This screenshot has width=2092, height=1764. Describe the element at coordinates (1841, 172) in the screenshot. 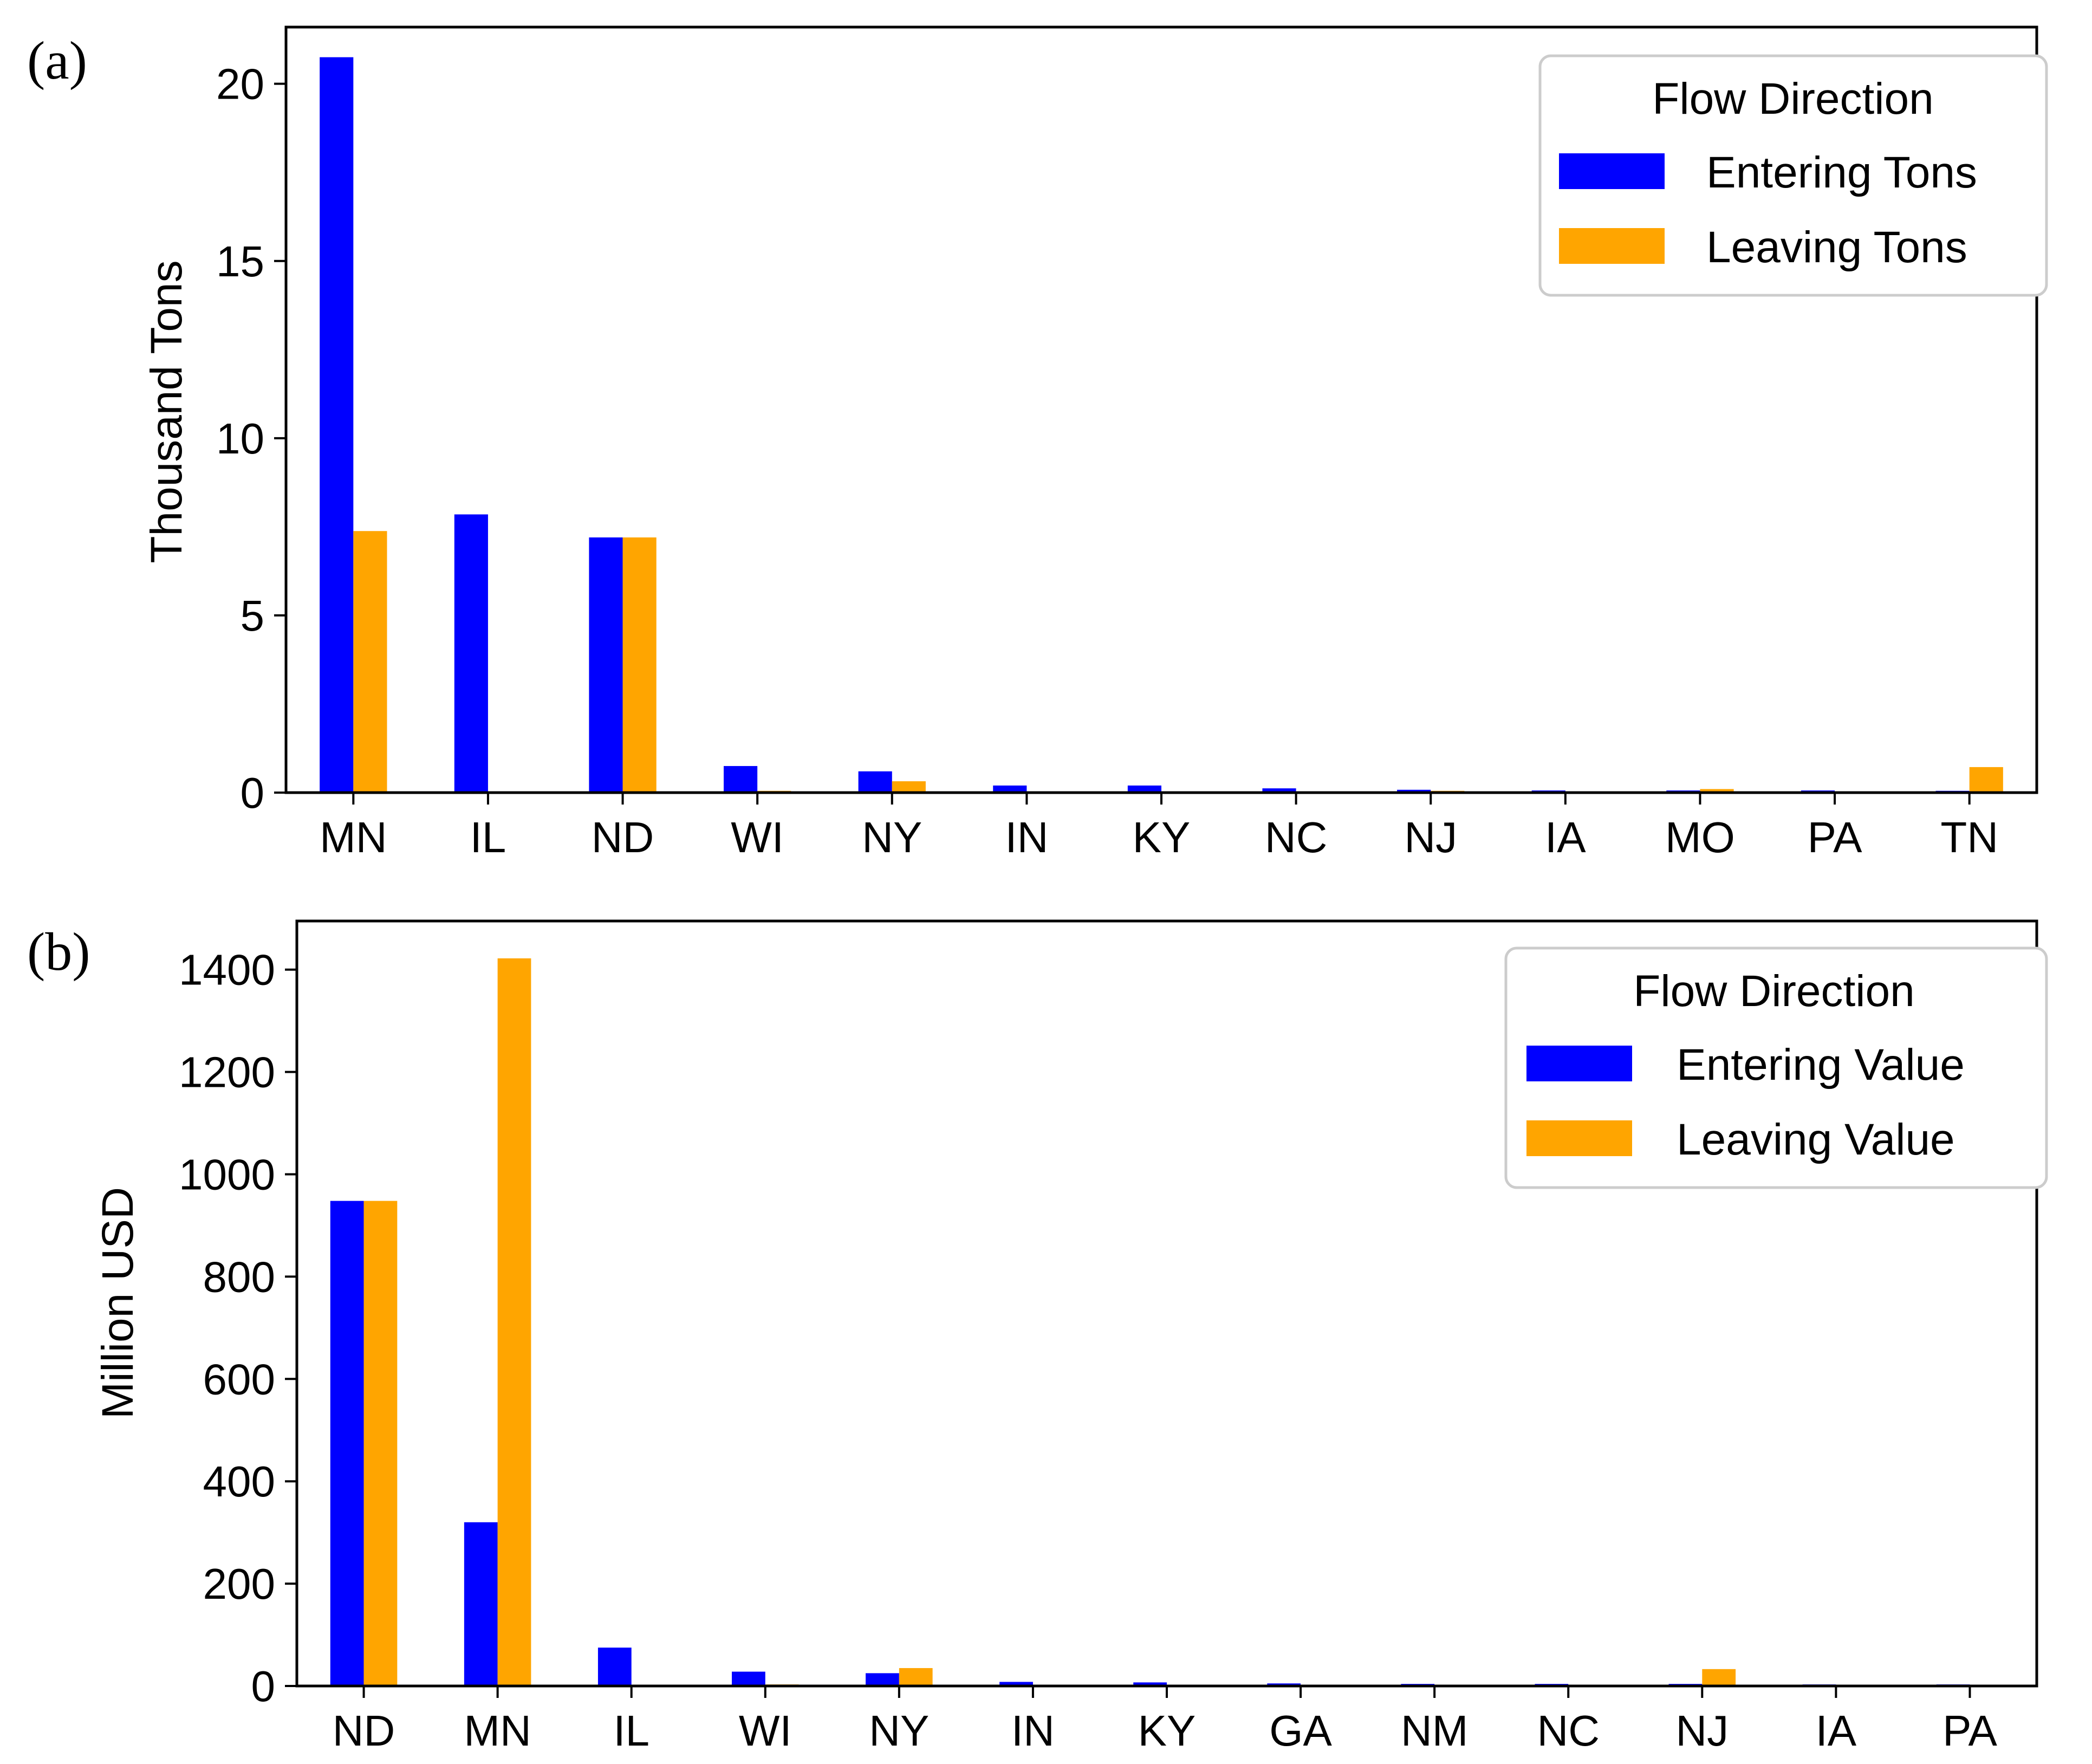

I see `legend-label-entering-tons: Entering Tons` at that location.